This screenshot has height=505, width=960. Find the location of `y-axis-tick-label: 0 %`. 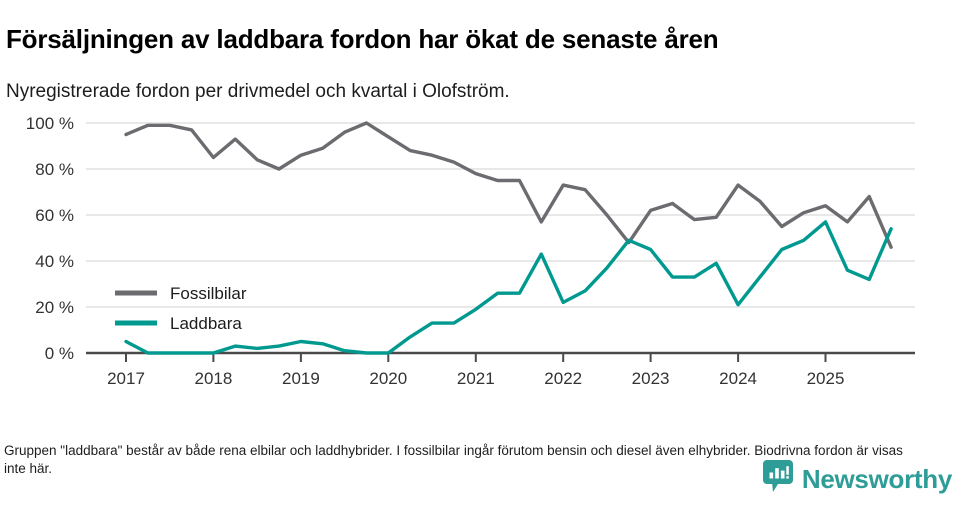

y-axis-tick-label: 0 % is located at coordinates (59, 353).